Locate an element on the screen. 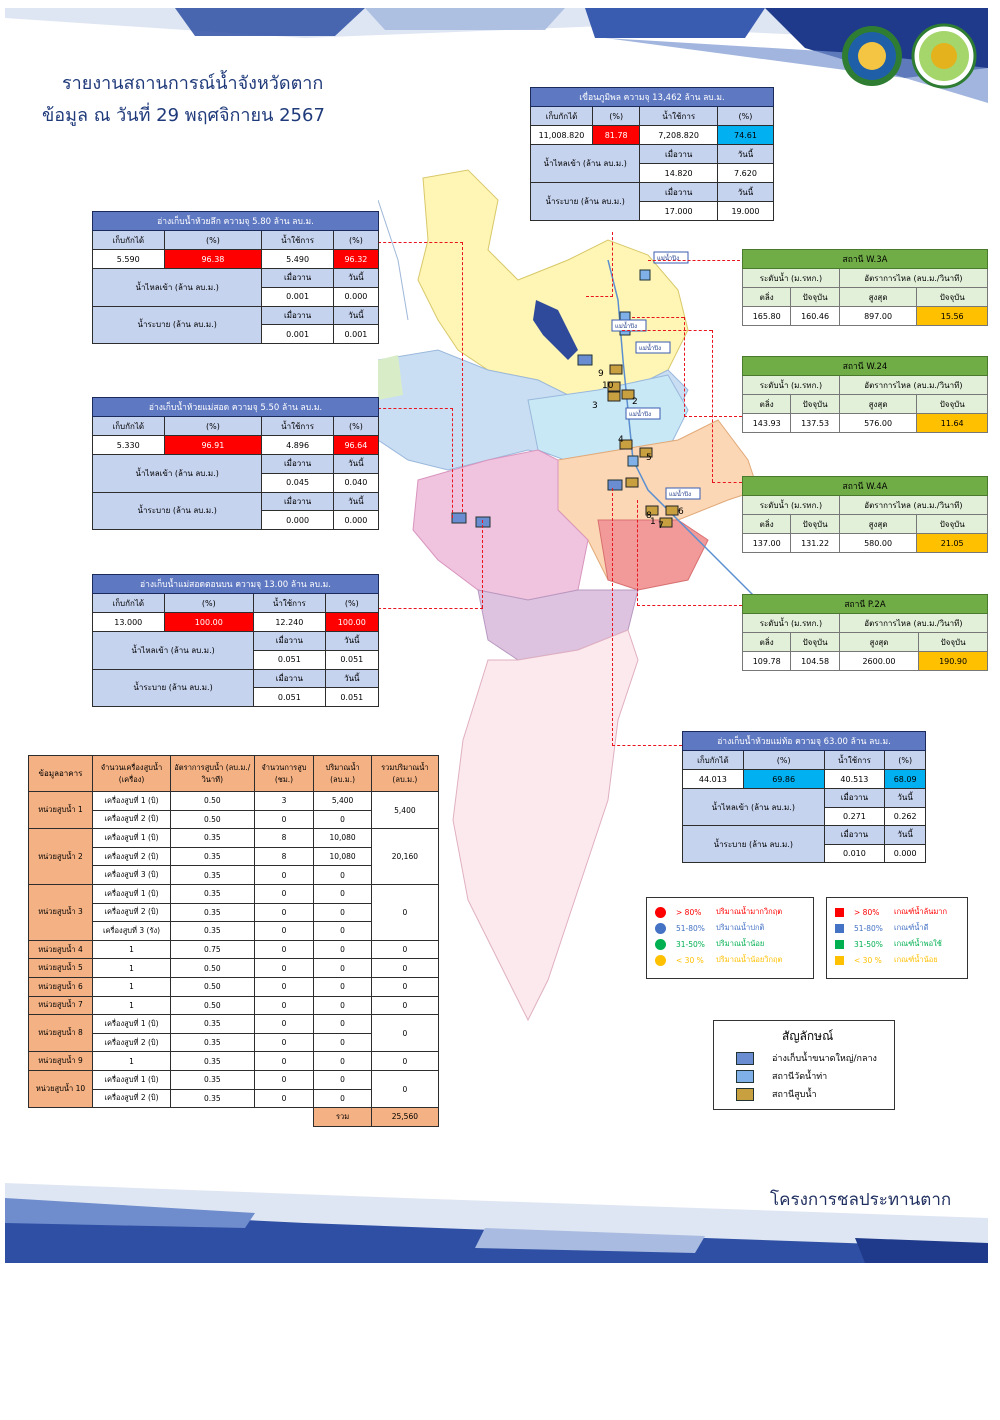 Image resolution: width=1000 pixels, height=1420 pixels. pump-number: 3 is located at coordinates (595, 406).